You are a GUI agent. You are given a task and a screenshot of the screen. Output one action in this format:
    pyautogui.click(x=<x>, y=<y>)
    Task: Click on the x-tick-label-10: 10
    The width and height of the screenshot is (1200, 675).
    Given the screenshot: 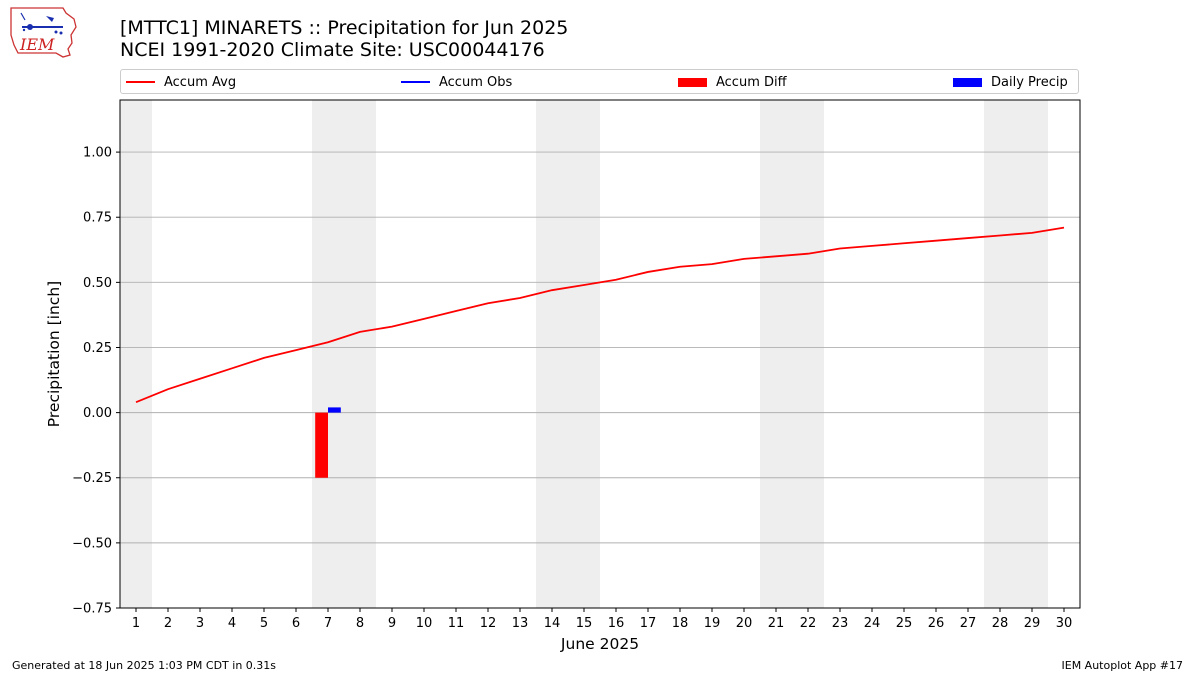 What is the action you would take?
    pyautogui.click(x=424, y=623)
    